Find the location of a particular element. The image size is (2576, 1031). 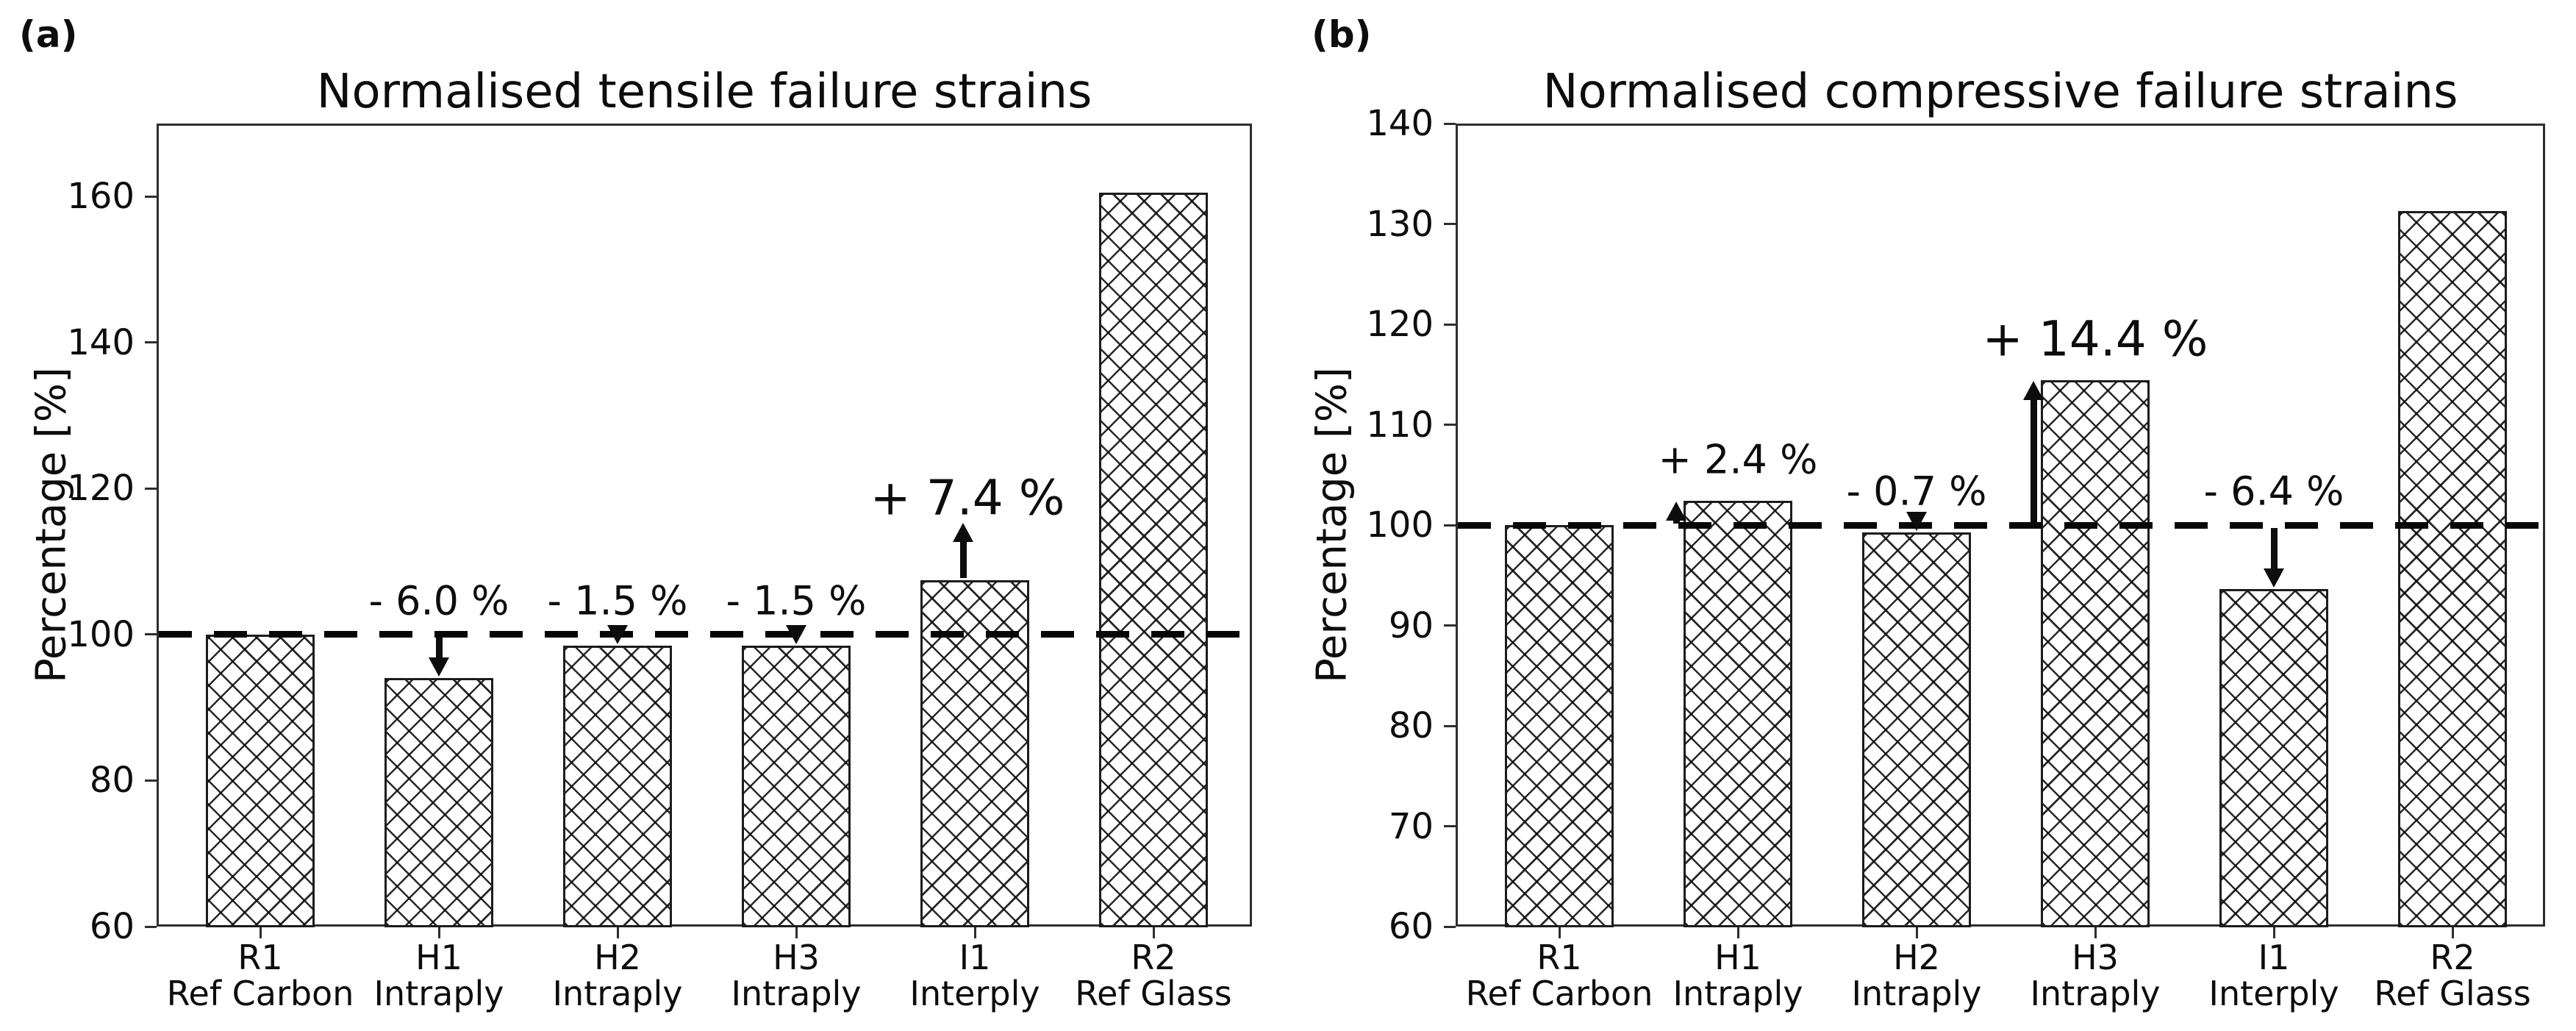

y-tick-label-a: 140 is located at coordinates (101, 342).